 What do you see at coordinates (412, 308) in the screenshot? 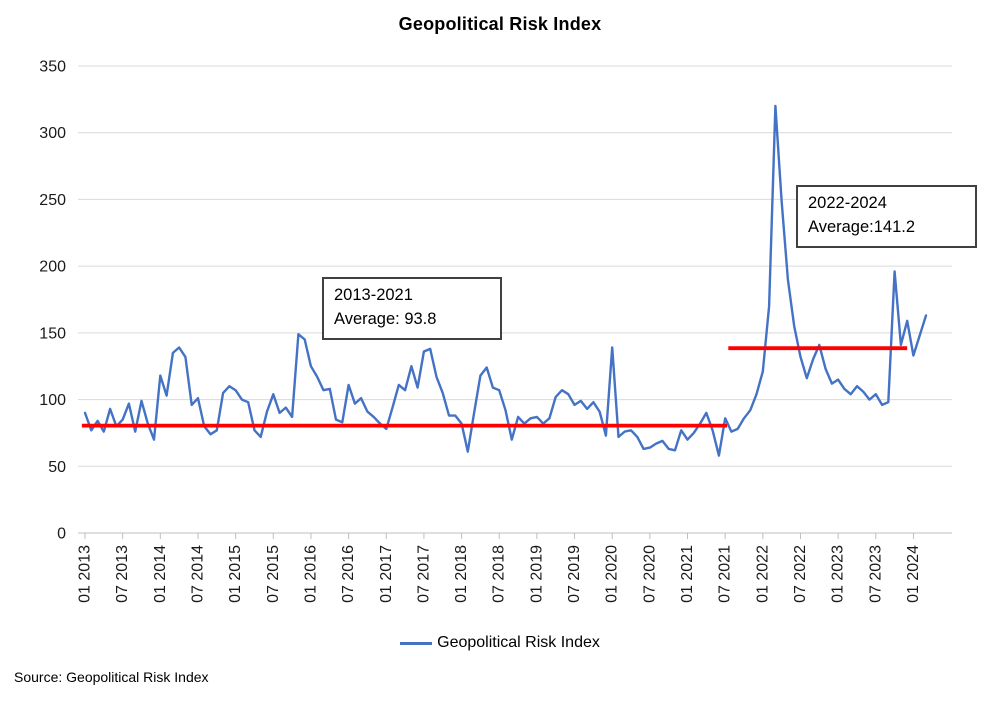
I see `annotation-box-2013-2021: 2013-2021 Average: 93.8` at bounding box center [412, 308].